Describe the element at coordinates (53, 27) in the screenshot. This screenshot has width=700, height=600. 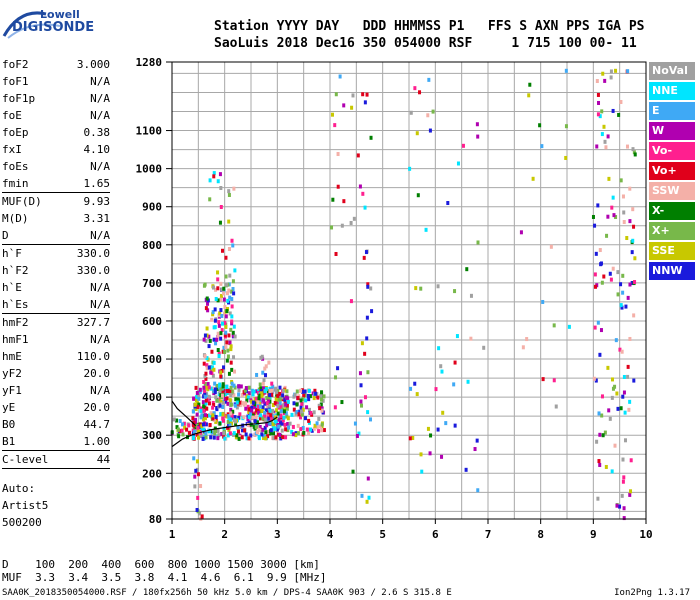
I see `logo-text-digisonde: DIGISONDE` at that location.